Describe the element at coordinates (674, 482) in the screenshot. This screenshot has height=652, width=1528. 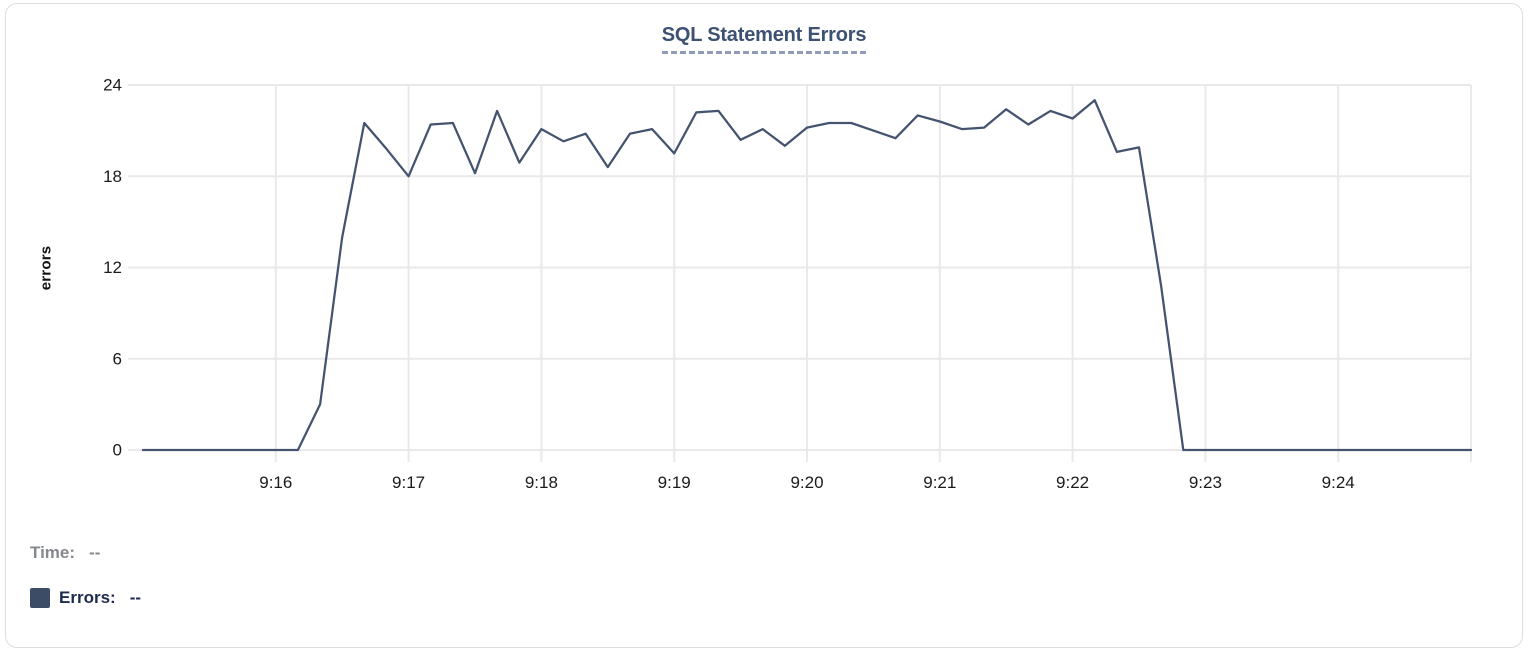
I see `x-tick-label: 9:19` at that location.